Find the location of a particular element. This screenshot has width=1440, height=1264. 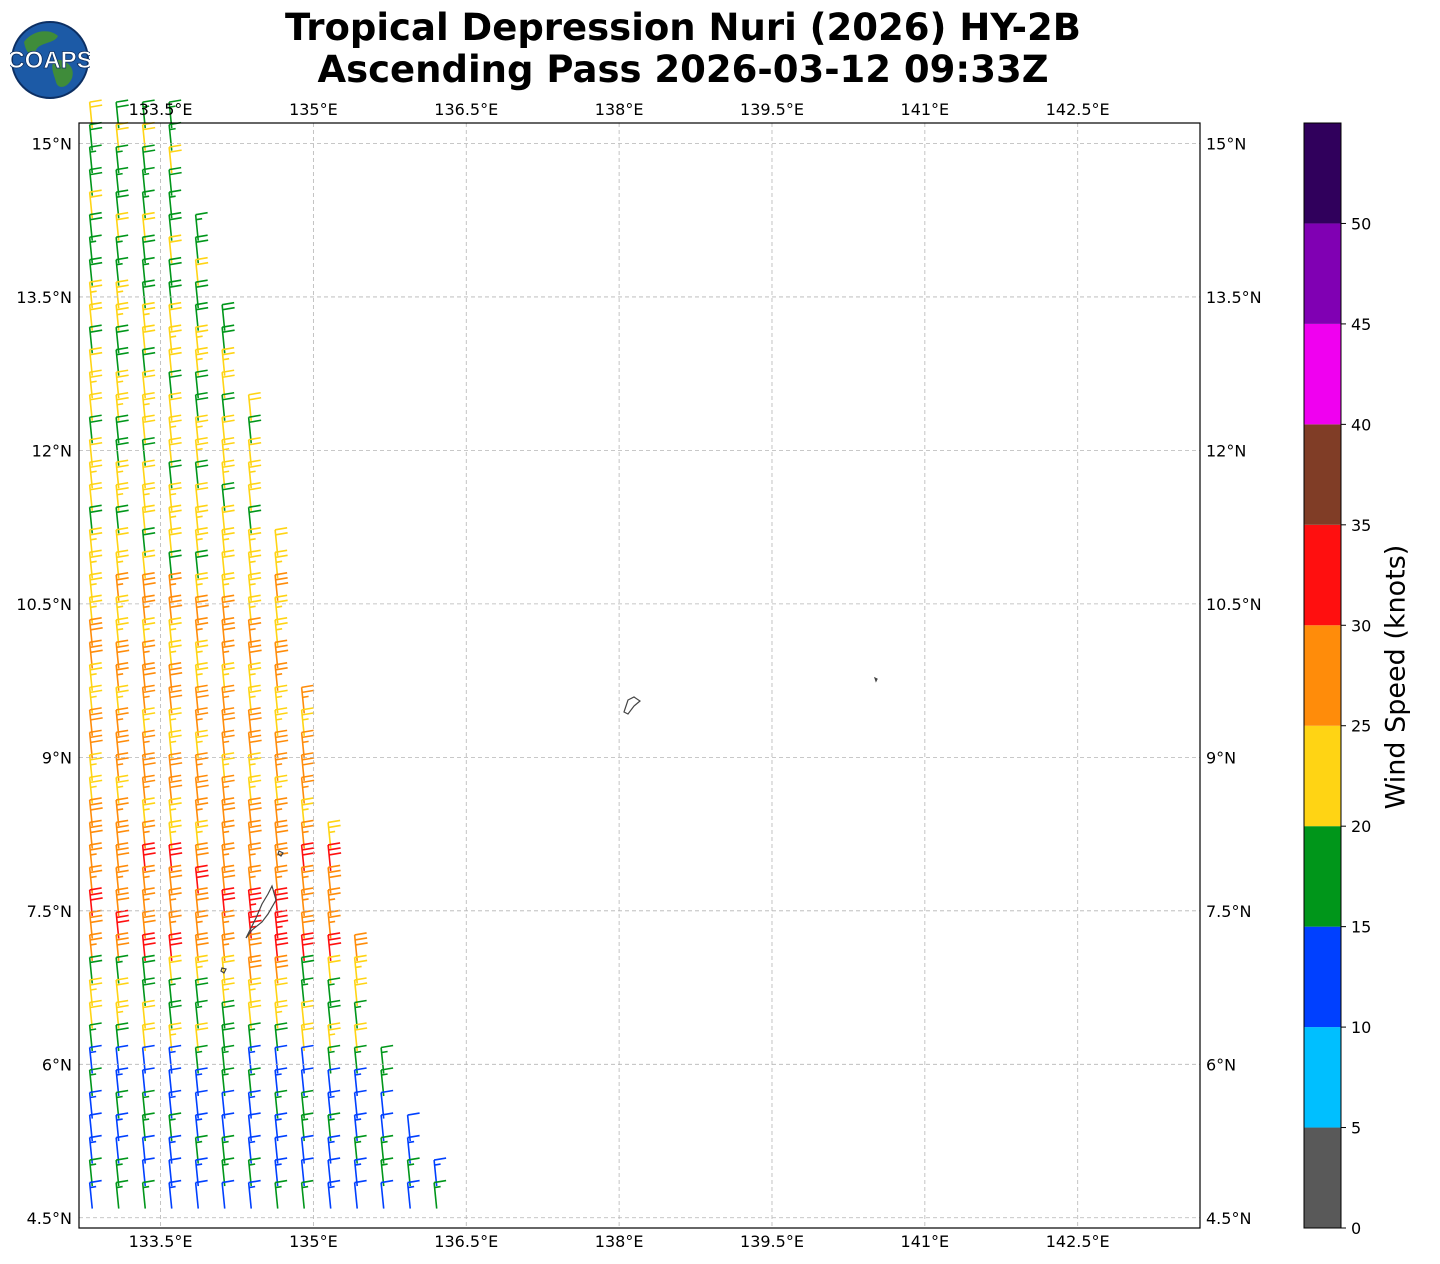

lat-tick-label-right: 9°N is located at coordinates (1221, 757).